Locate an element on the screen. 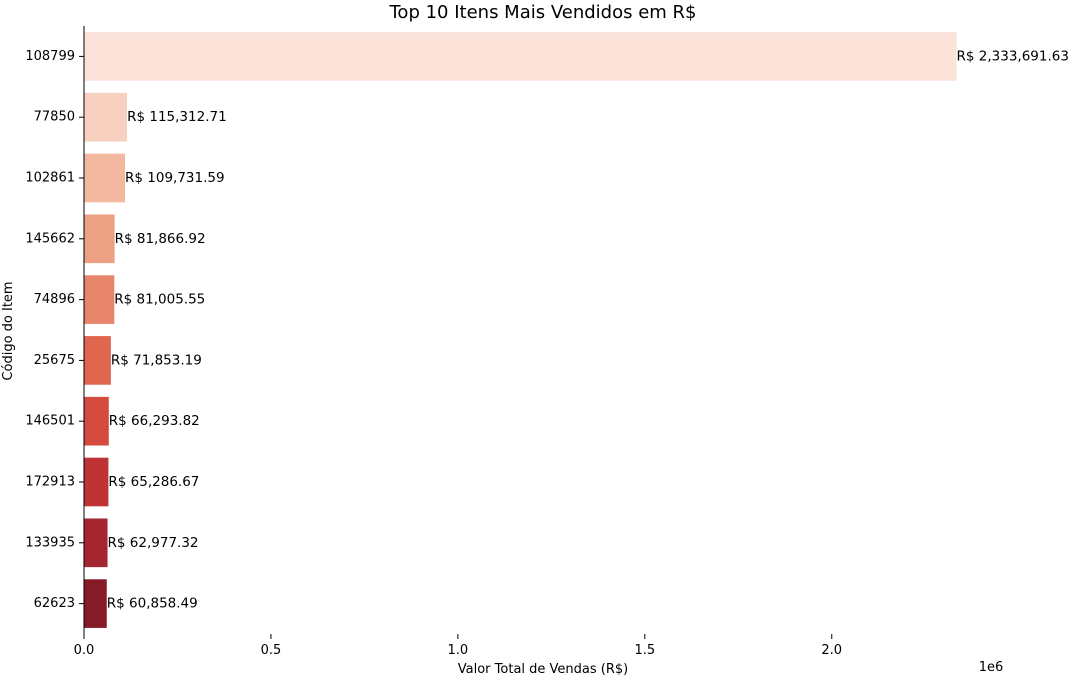 This screenshot has width=1083, height=680. y-tick-label: 77850 is located at coordinates (54, 117).